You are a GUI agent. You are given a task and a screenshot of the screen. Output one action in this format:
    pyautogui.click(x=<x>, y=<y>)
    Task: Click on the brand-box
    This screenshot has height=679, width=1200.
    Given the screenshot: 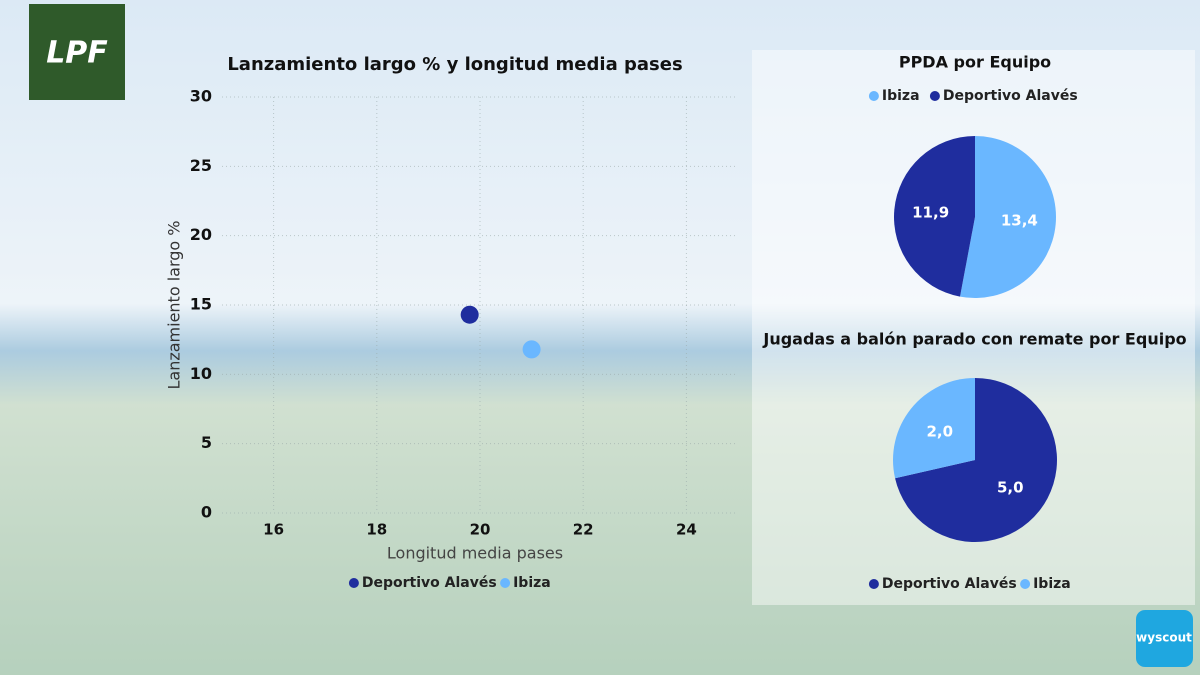 What is the action you would take?
    pyautogui.click(x=1164, y=638)
    